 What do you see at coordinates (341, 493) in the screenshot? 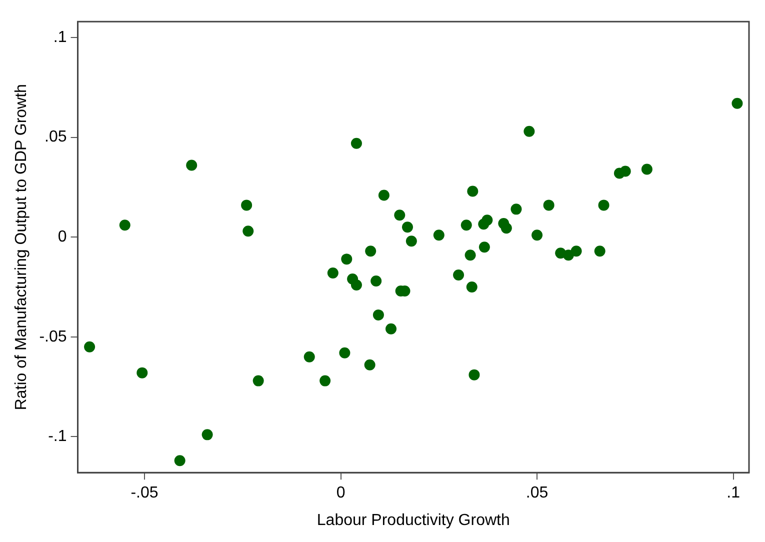
I see `x-tick-label: 0` at bounding box center [341, 493].